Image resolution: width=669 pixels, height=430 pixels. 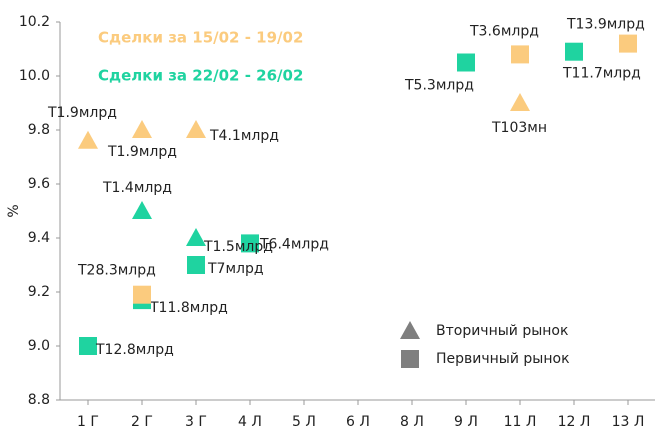 I want to click on y-tick-label: 10.0, so click(x=34, y=76).